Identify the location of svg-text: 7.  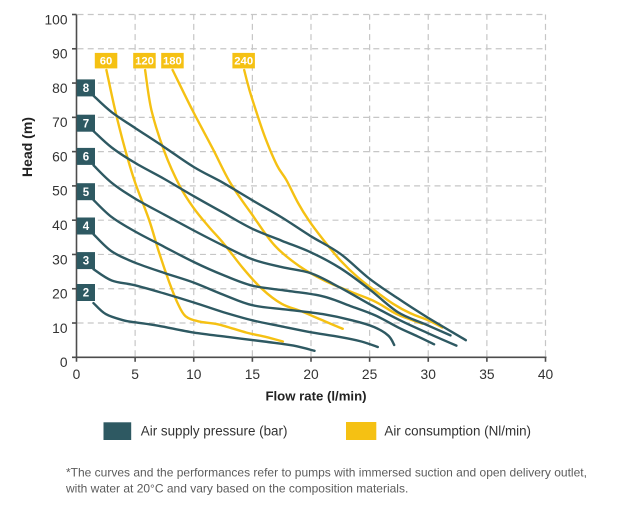
(86, 124).